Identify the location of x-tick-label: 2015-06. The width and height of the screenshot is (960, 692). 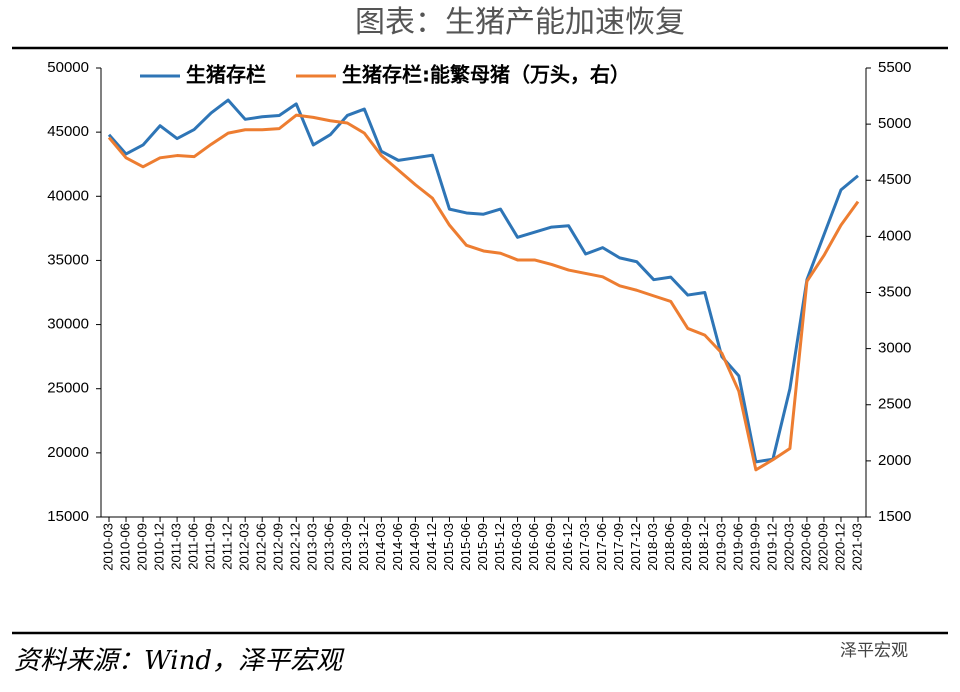
(465, 547).